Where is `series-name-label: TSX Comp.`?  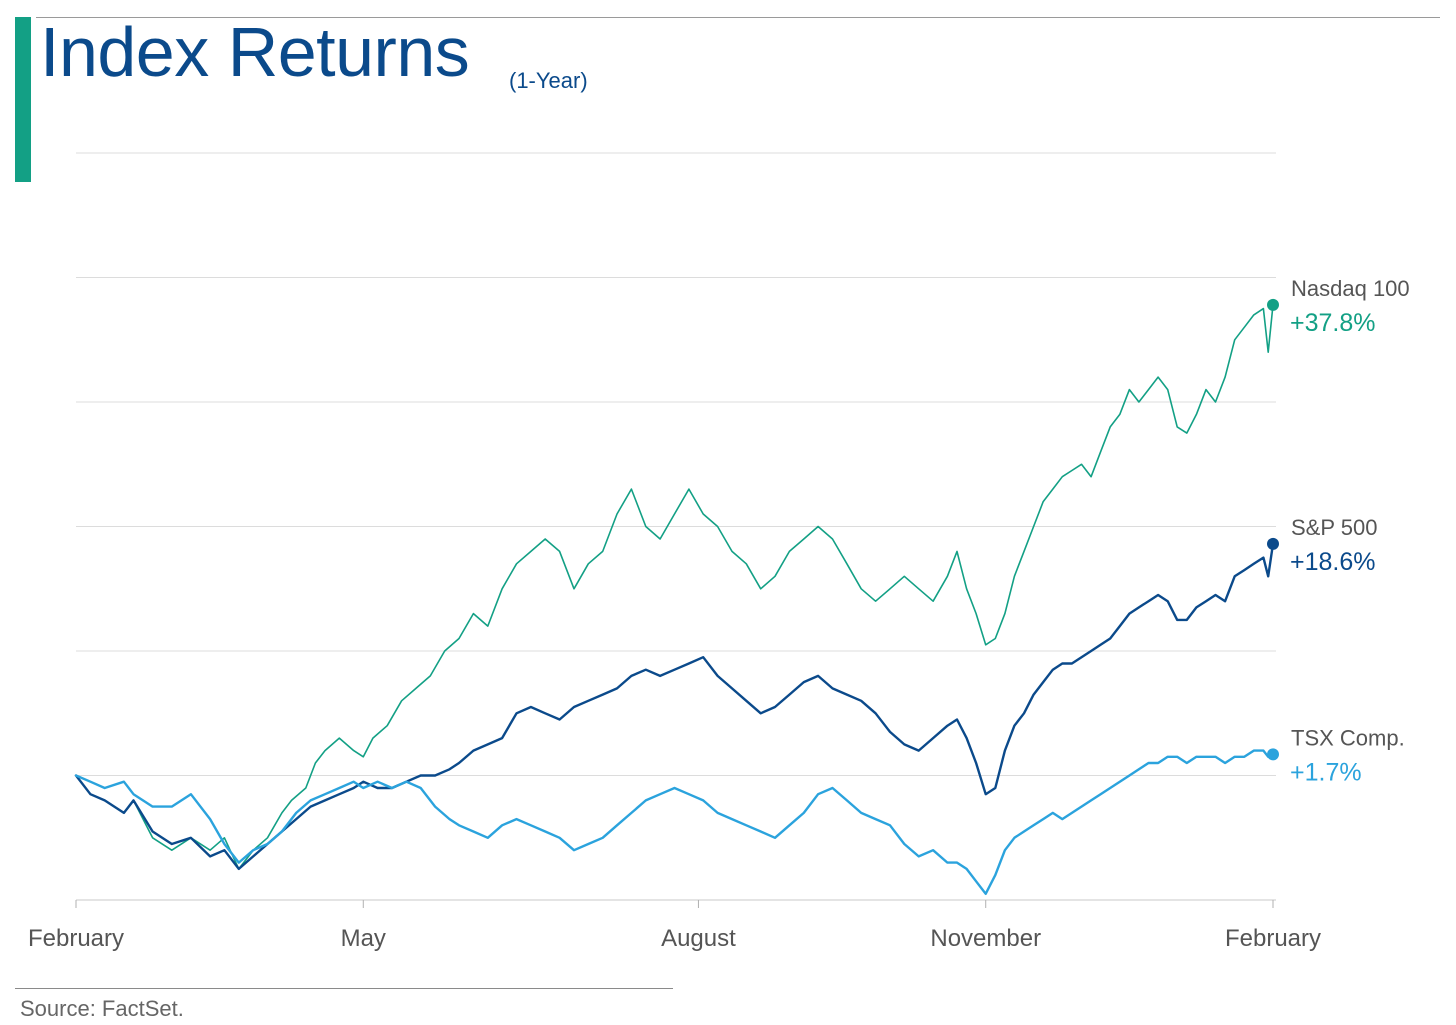 series-name-label: TSX Comp. is located at coordinates (1348, 737).